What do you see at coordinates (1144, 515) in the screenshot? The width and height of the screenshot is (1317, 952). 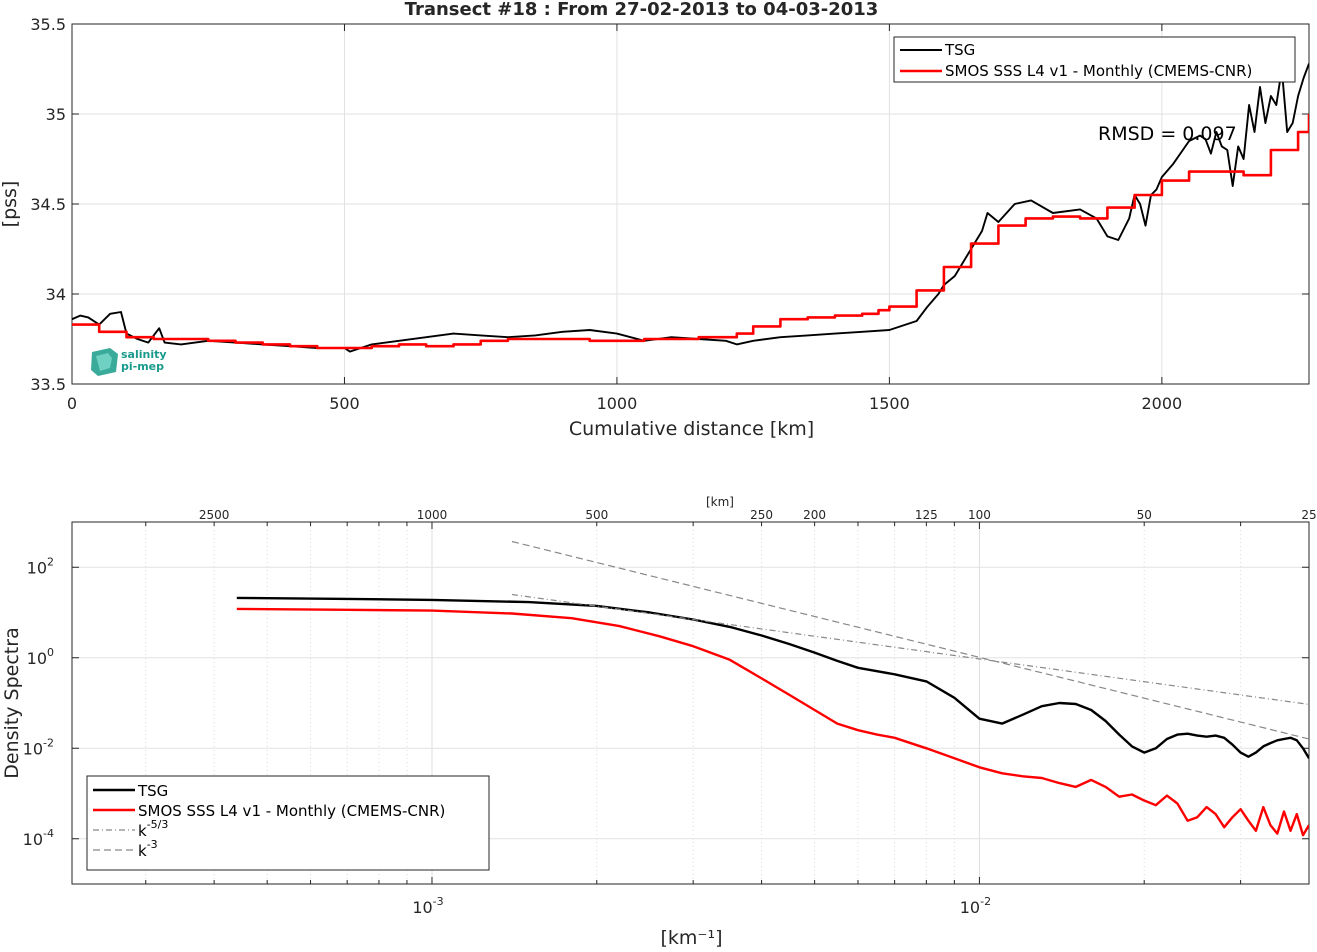 I see `bottom-top-tick-label: 50` at bounding box center [1144, 515].